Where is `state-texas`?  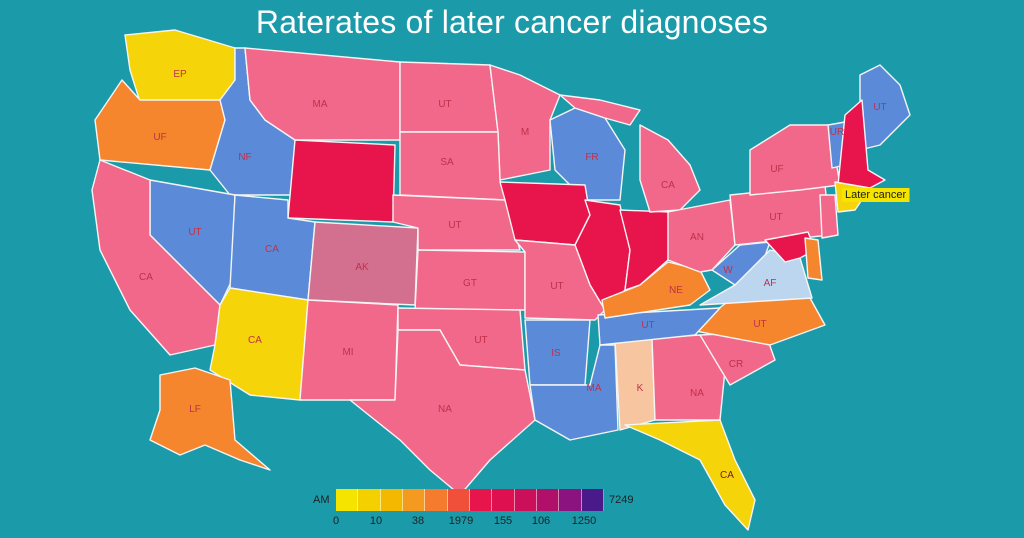 state-texas is located at coordinates (442, 412).